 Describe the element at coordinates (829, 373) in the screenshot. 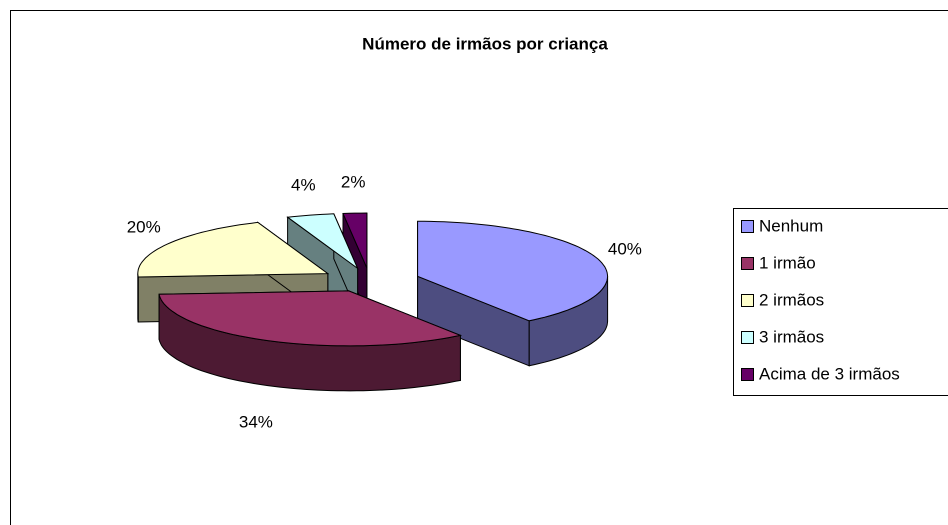

I see `legend-label: Acima de 3 irmãos` at that location.